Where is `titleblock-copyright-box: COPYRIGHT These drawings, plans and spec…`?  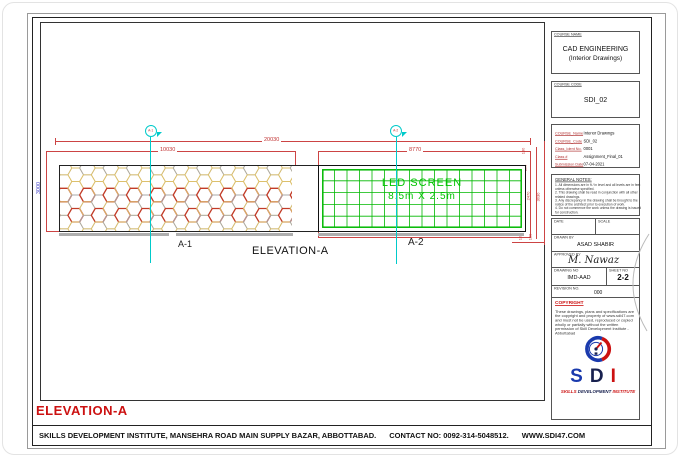
titleblock-copyright-box: COPYRIGHT These drawings, plans and spec… is located at coordinates (595, 358).